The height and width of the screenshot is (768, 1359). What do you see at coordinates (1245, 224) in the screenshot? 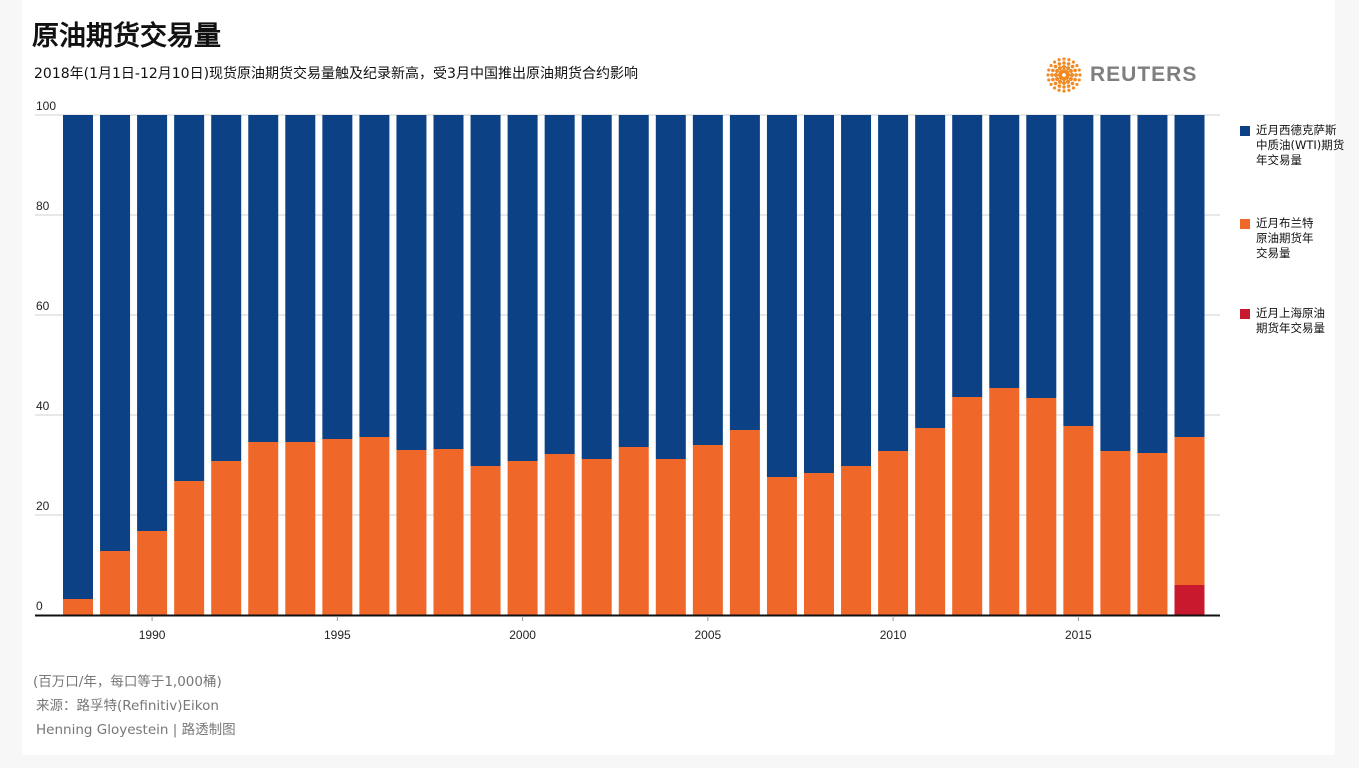
I see `legend-swatch-brent` at bounding box center [1245, 224].